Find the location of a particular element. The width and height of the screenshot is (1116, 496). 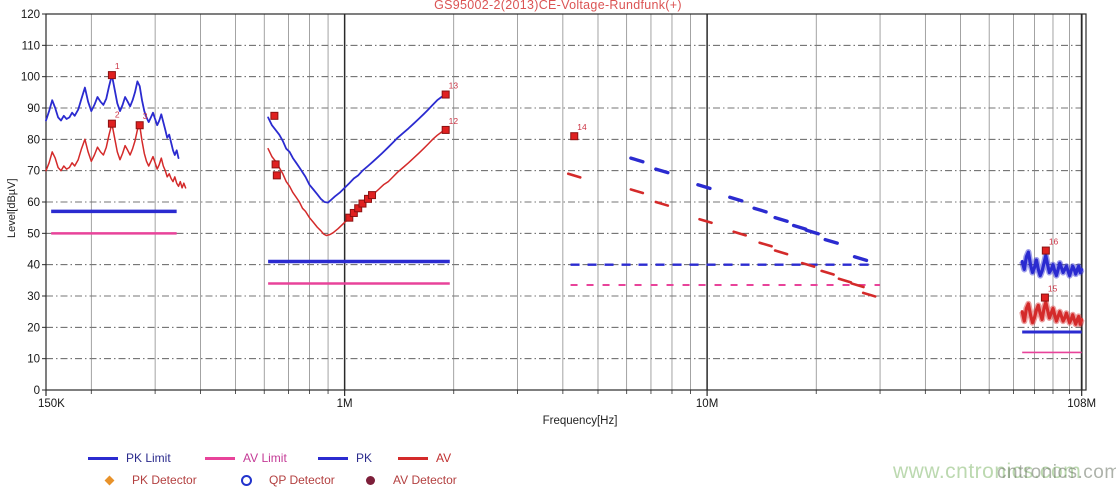

y-tick-label: 90 is located at coordinates (33, 109).